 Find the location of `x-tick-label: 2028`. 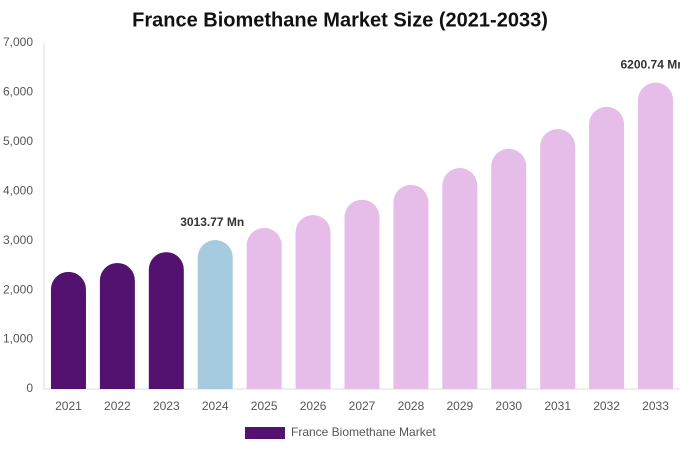

x-tick-label: 2028 is located at coordinates (411, 406).